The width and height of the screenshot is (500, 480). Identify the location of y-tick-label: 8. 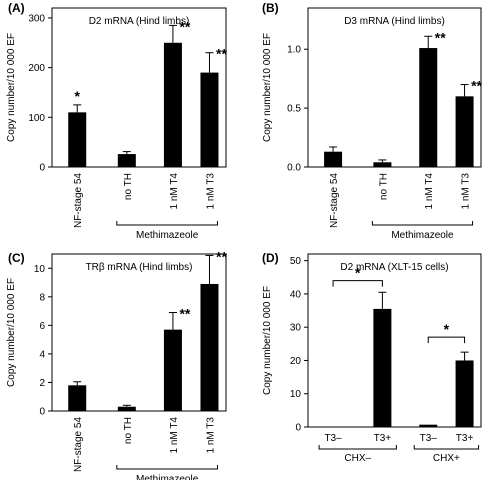
(42, 297).